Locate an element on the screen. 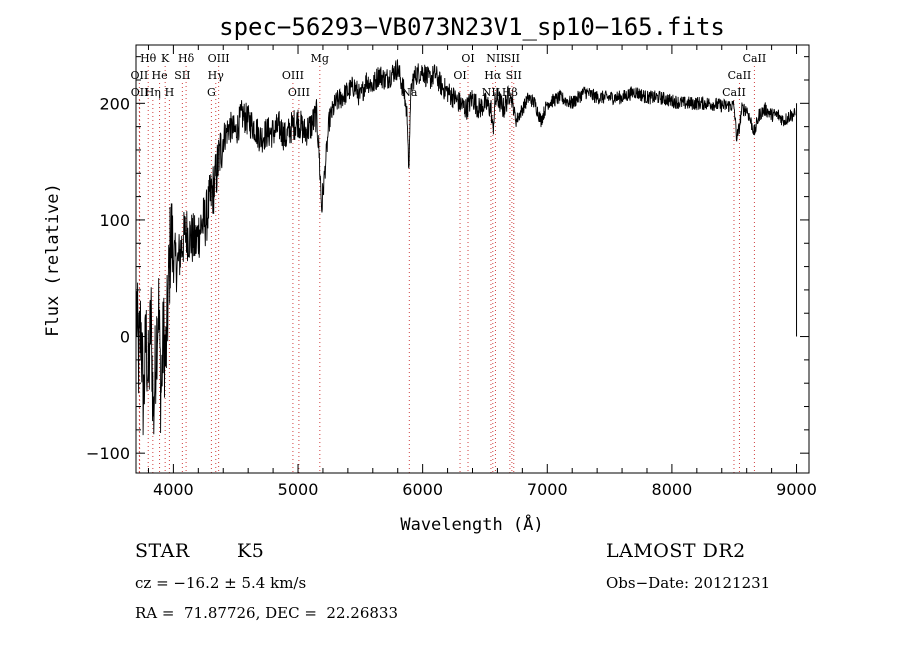 This screenshot has height=650, width=900. line-label-6: NII is located at coordinates (495, 58).